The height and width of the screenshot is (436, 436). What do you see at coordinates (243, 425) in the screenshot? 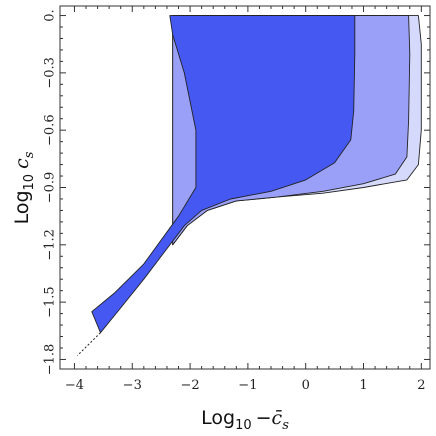
I see `x-axis-title-subscript: 10` at bounding box center [243, 425].